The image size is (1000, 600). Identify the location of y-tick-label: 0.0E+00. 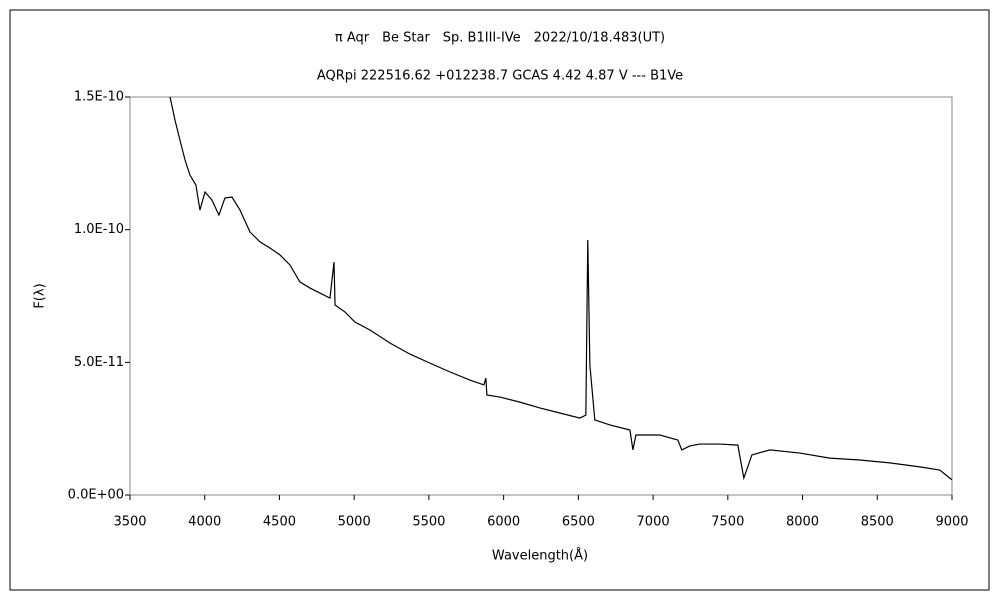
(96, 495).